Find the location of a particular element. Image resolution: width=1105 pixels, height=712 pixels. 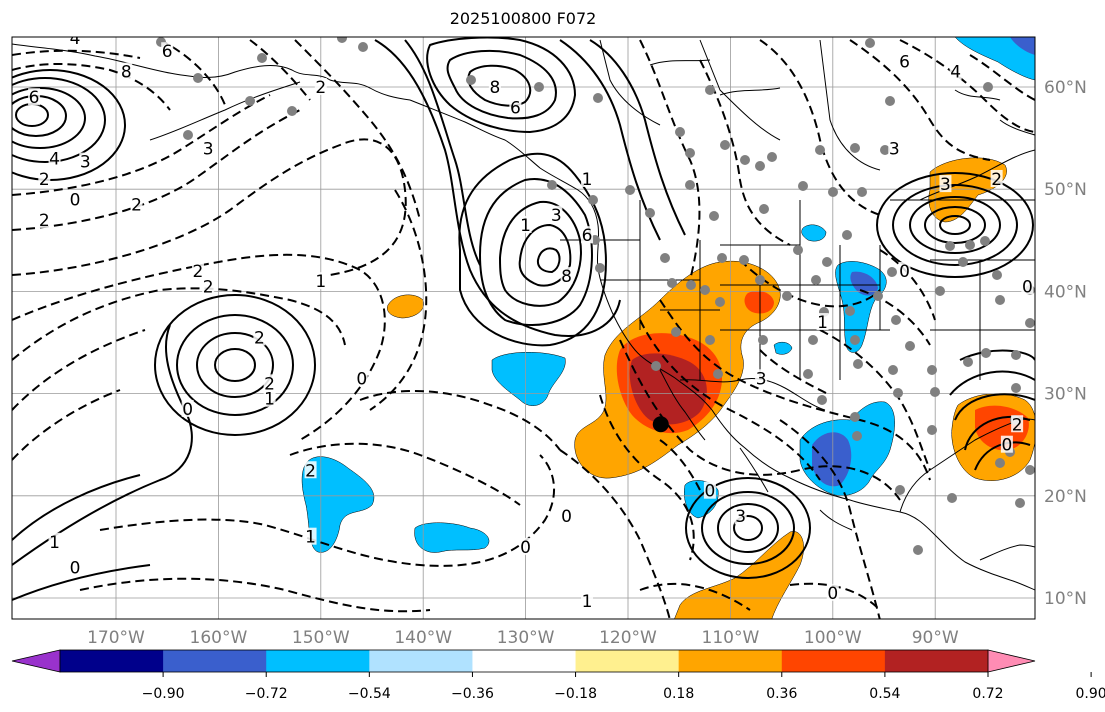

contour-label: 3 is located at coordinates (208, 149).